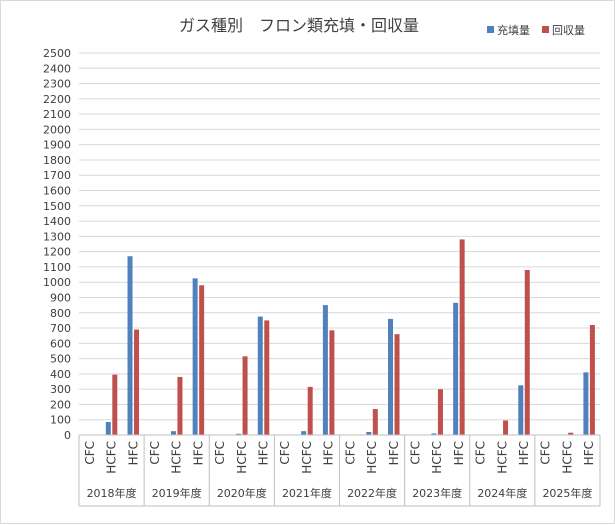 This screenshot has height=525, width=615. I want to click on y-tick-label: 400, so click(60, 374).